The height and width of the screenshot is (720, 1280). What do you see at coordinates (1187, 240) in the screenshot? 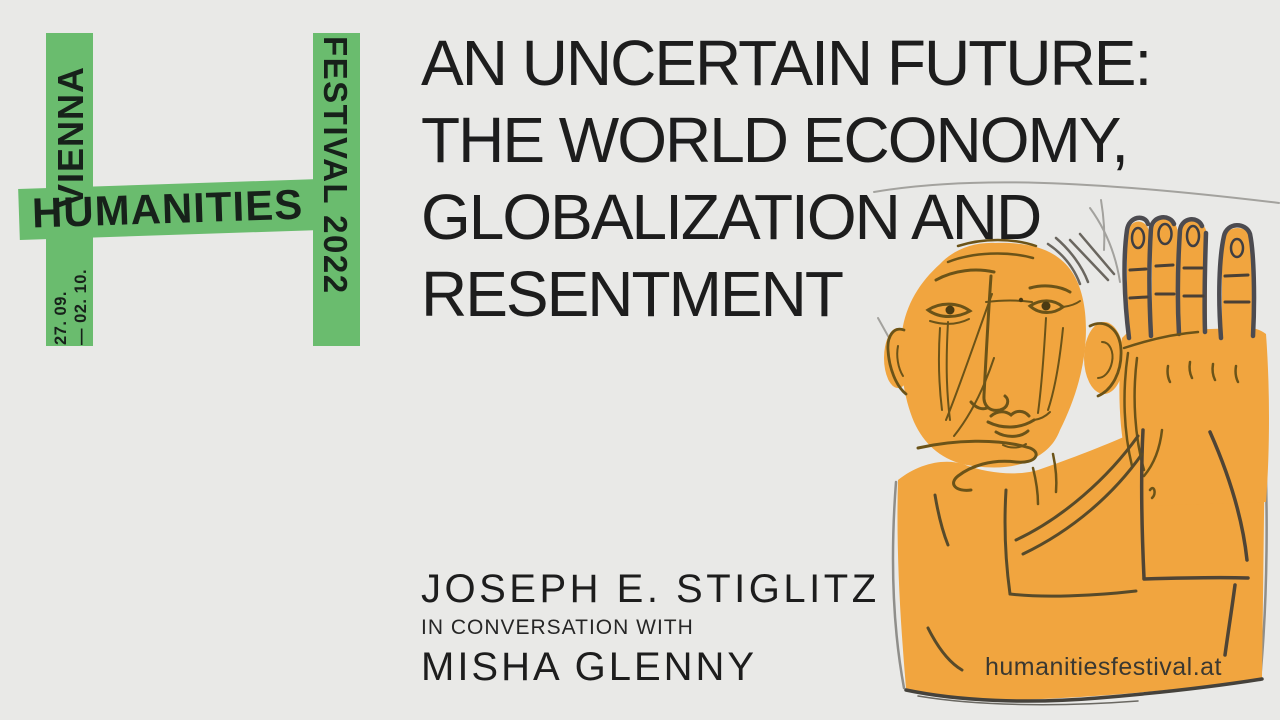
I see `fingernails` at bounding box center [1187, 240].